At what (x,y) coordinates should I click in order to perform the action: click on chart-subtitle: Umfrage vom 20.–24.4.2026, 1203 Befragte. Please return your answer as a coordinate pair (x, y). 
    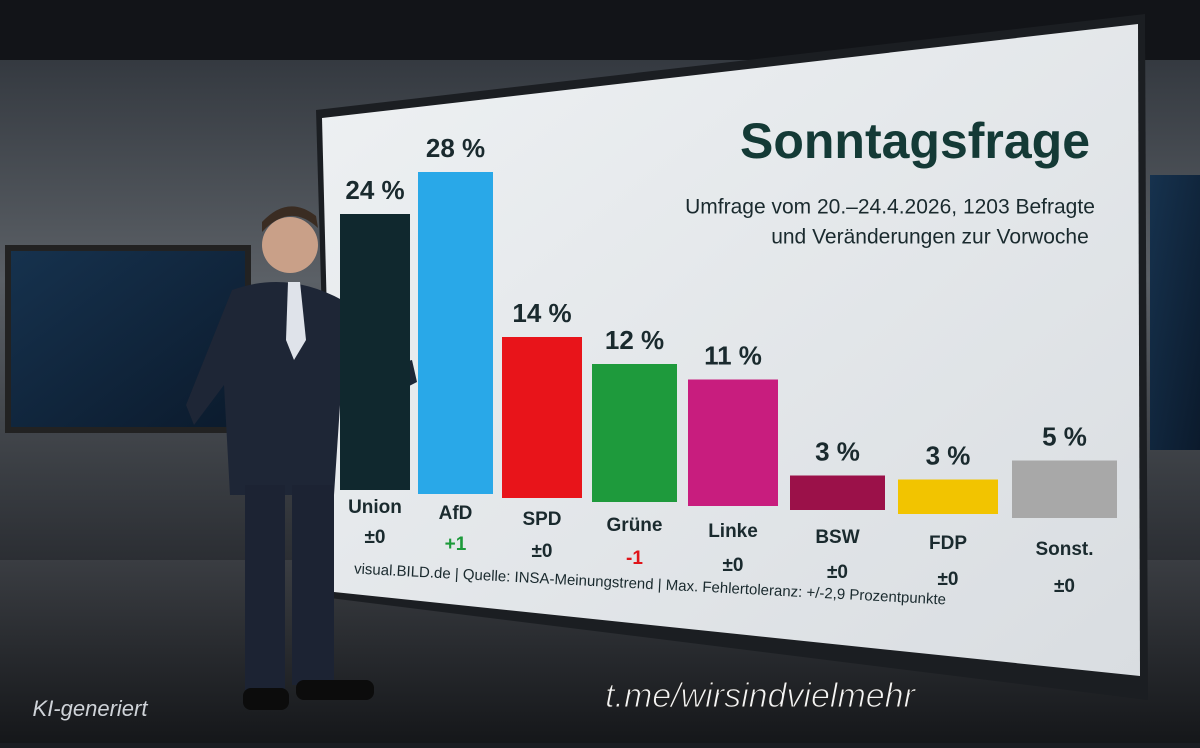
    Looking at the image, I should click on (890, 207).